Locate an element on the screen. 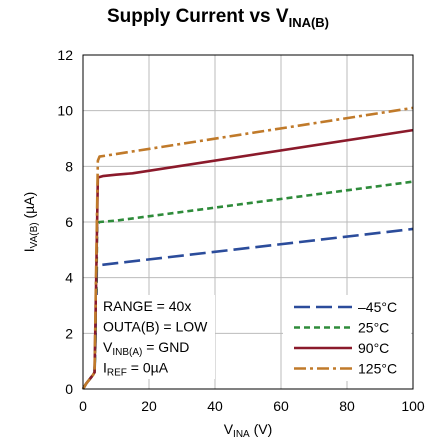 This screenshot has height=440, width=436. annotation-line: VINB(A) = GND is located at coordinates (146, 348).